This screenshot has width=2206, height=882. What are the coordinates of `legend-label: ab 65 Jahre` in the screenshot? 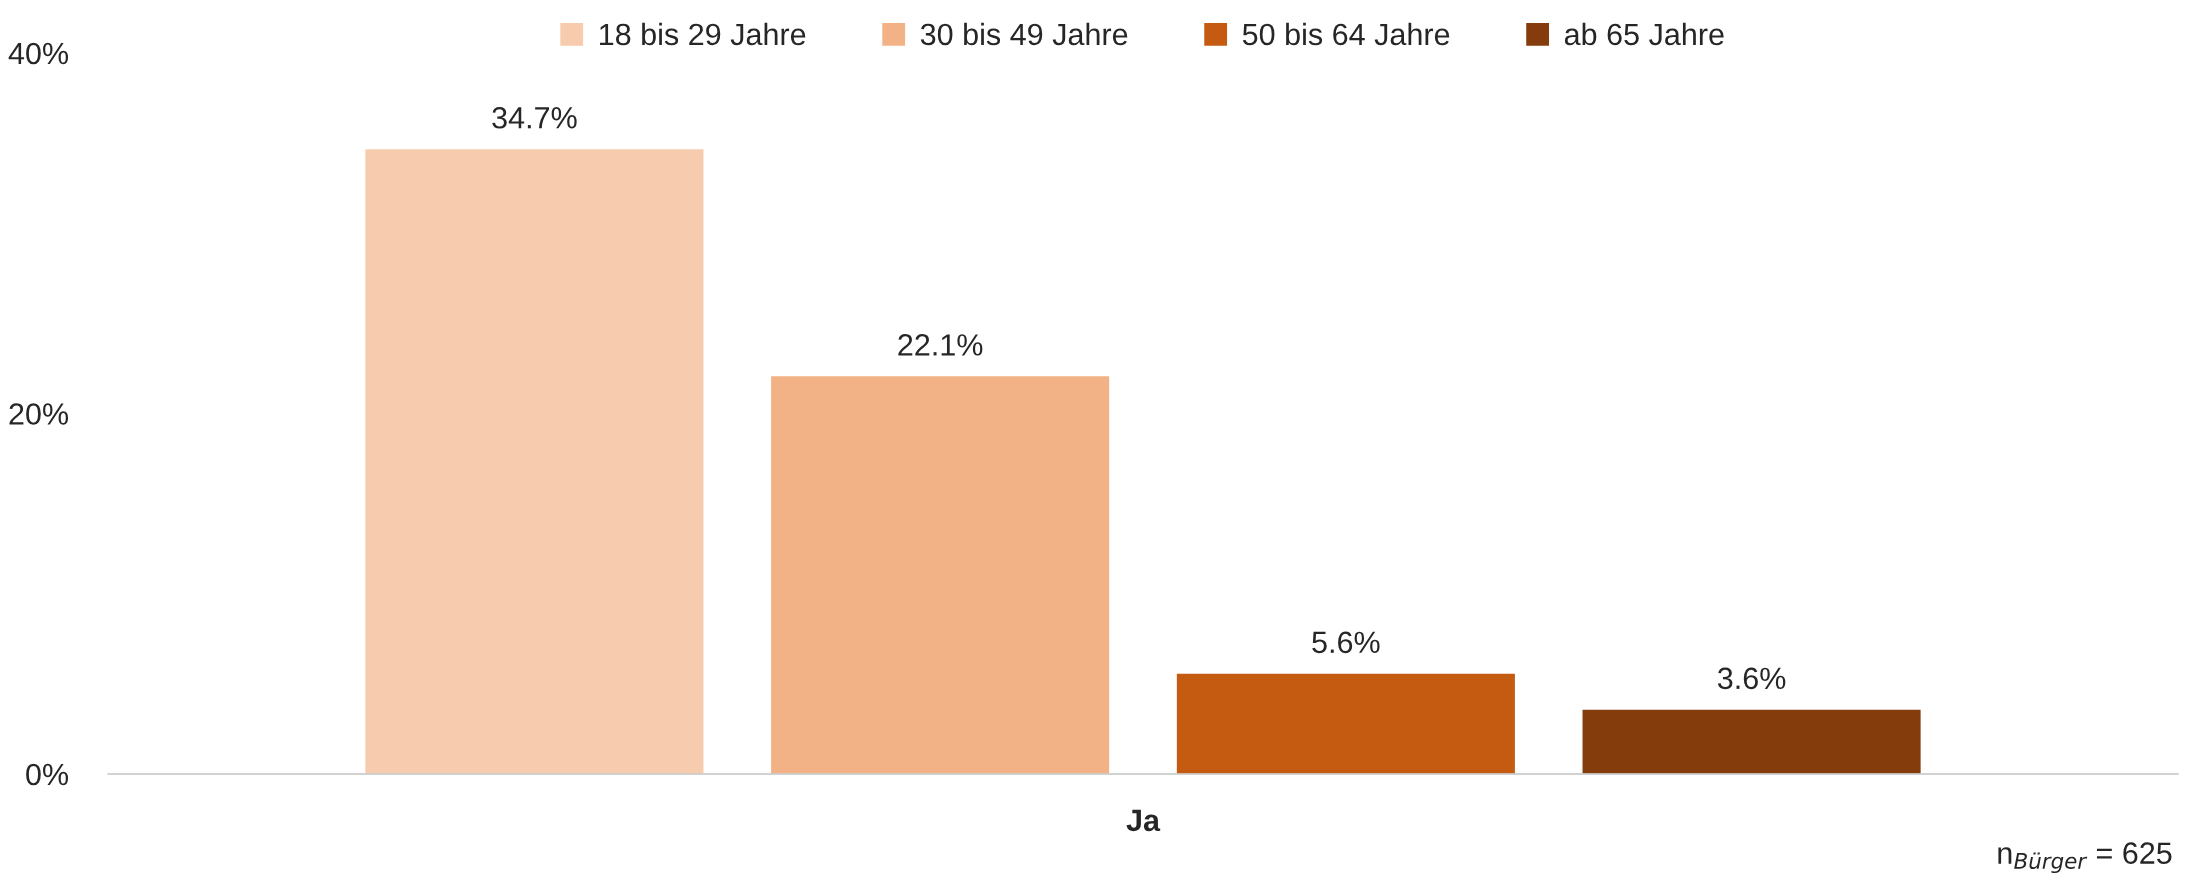 It's located at (1644, 34).